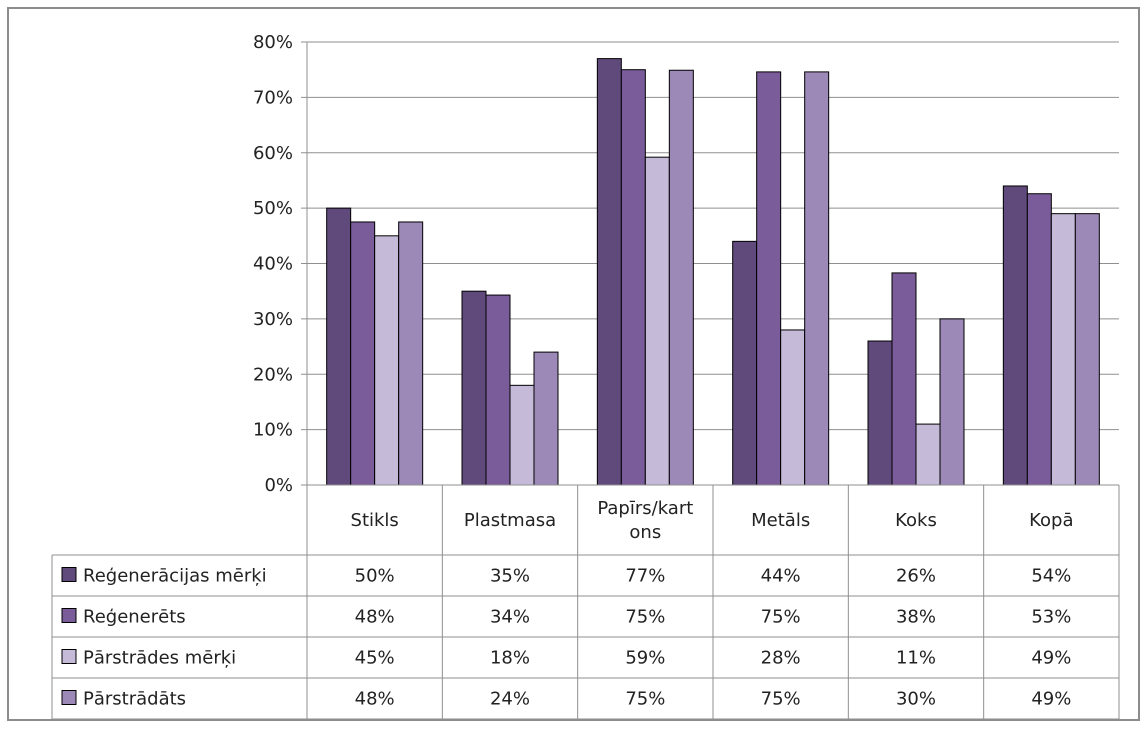 This screenshot has height=729, width=1145. I want to click on y-tick-label: 40%, so click(273, 264).